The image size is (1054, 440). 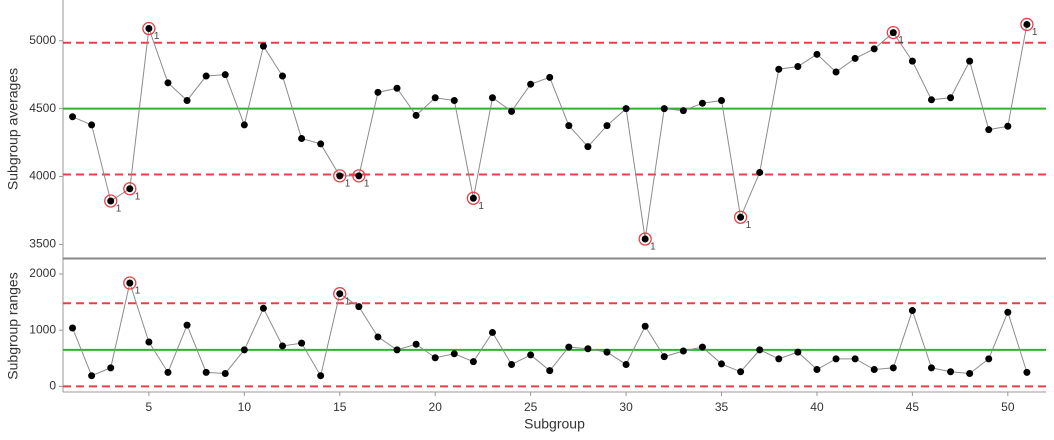 What do you see at coordinates (436, 407) in the screenshot?
I see `x-tick-label: 20` at bounding box center [436, 407].